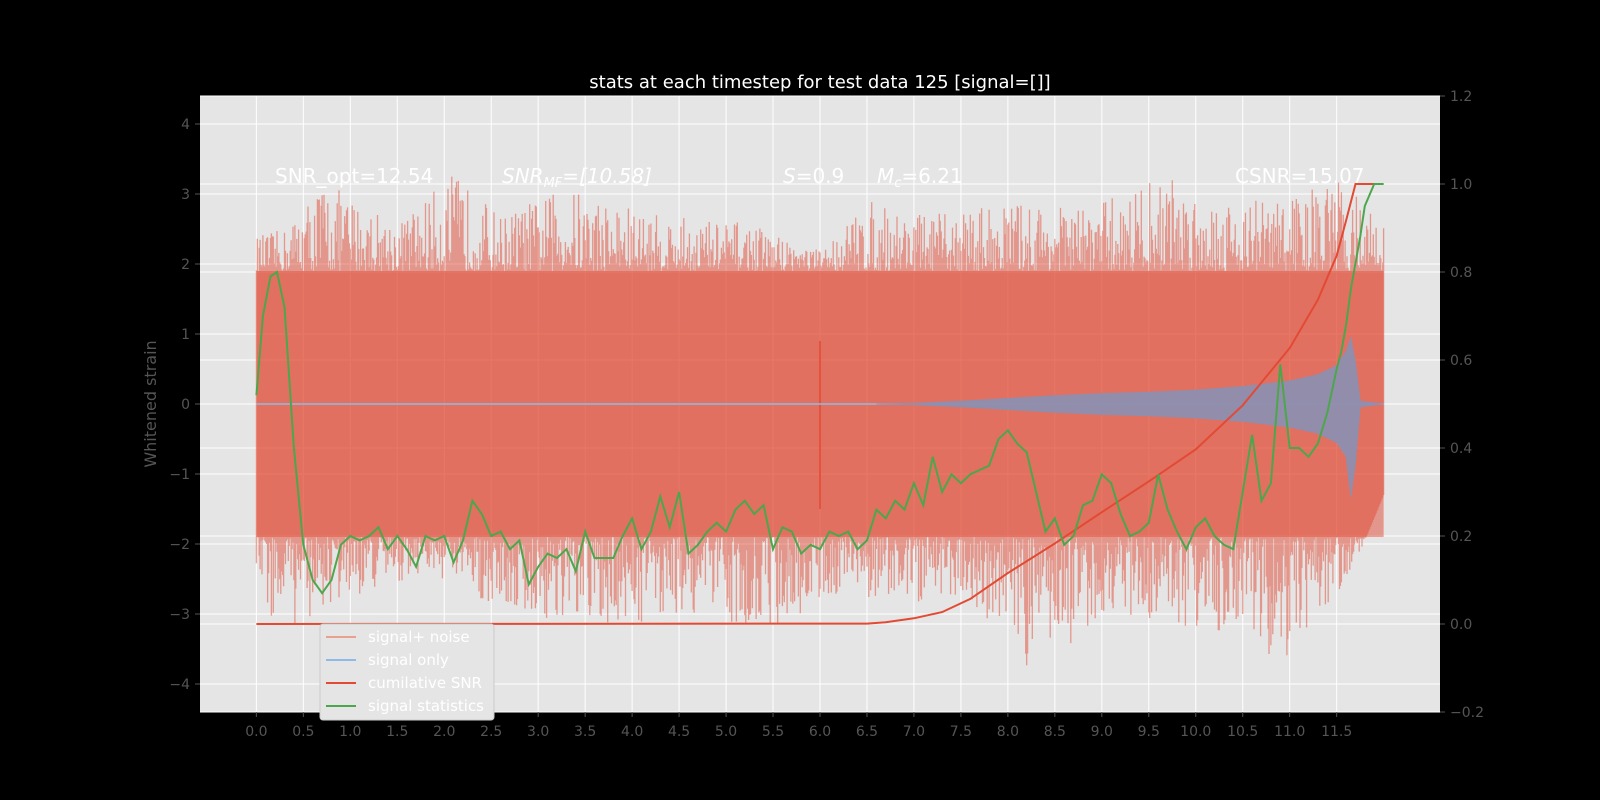  I want to click on y-left-tick-label: 4, so click(185, 125).